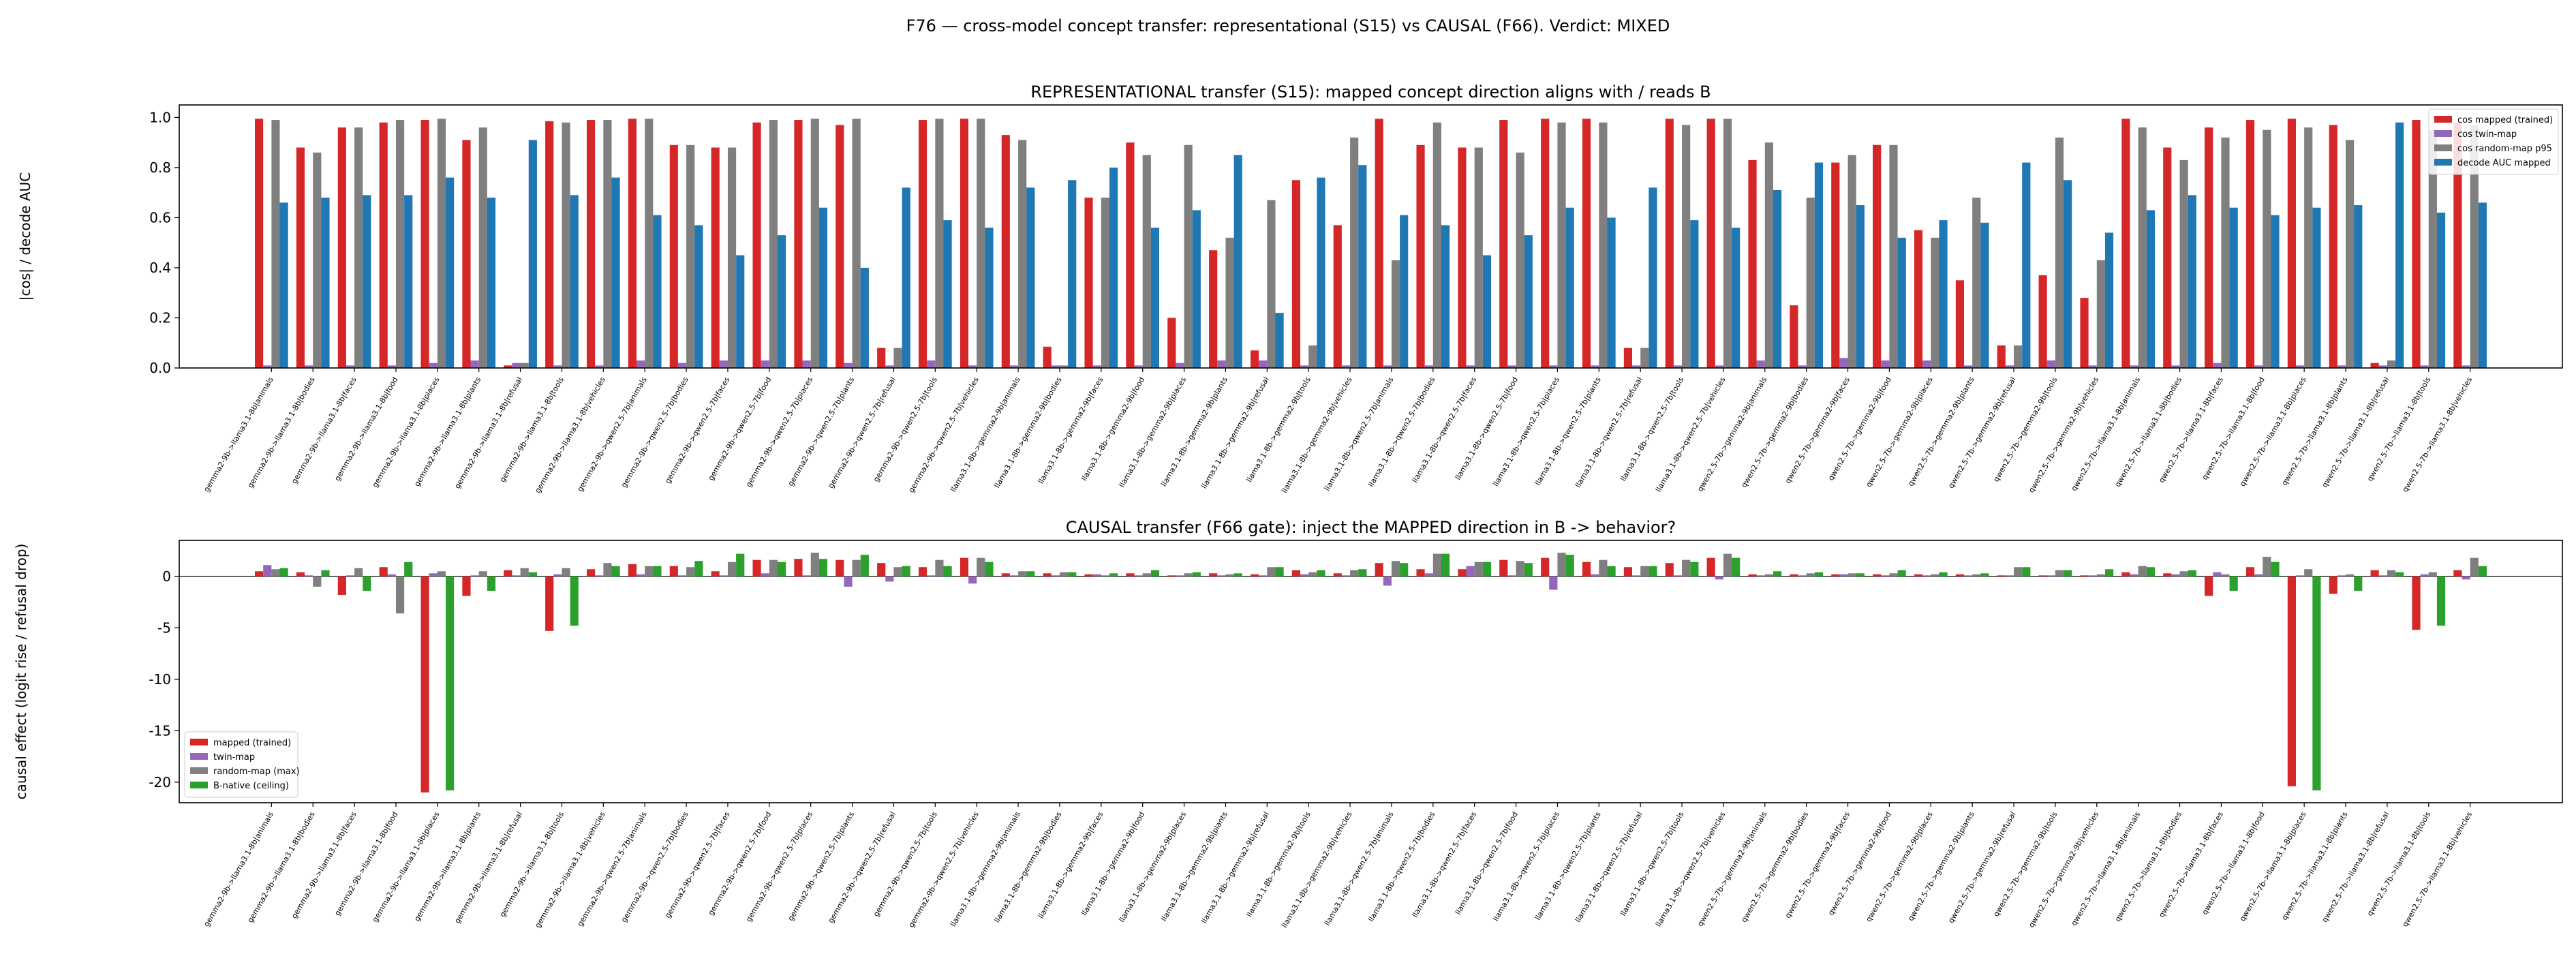  What do you see at coordinates (1774, 432) in the screenshot?
I see `x-tick-label: qwen2.5-7b->gemma2-9b|bodies` at bounding box center [1774, 432].